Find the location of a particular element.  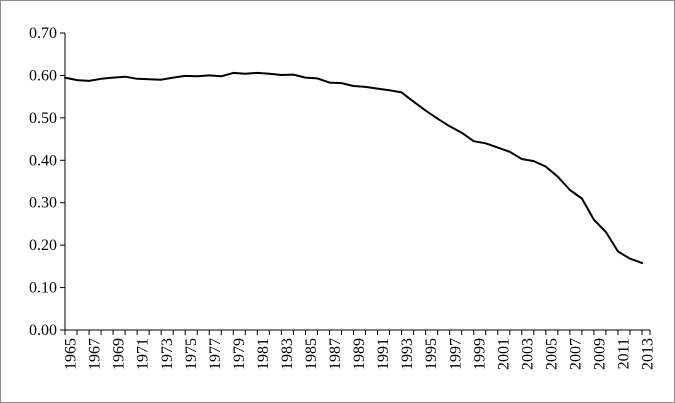

x-tick-label: 1983 is located at coordinates (287, 354).